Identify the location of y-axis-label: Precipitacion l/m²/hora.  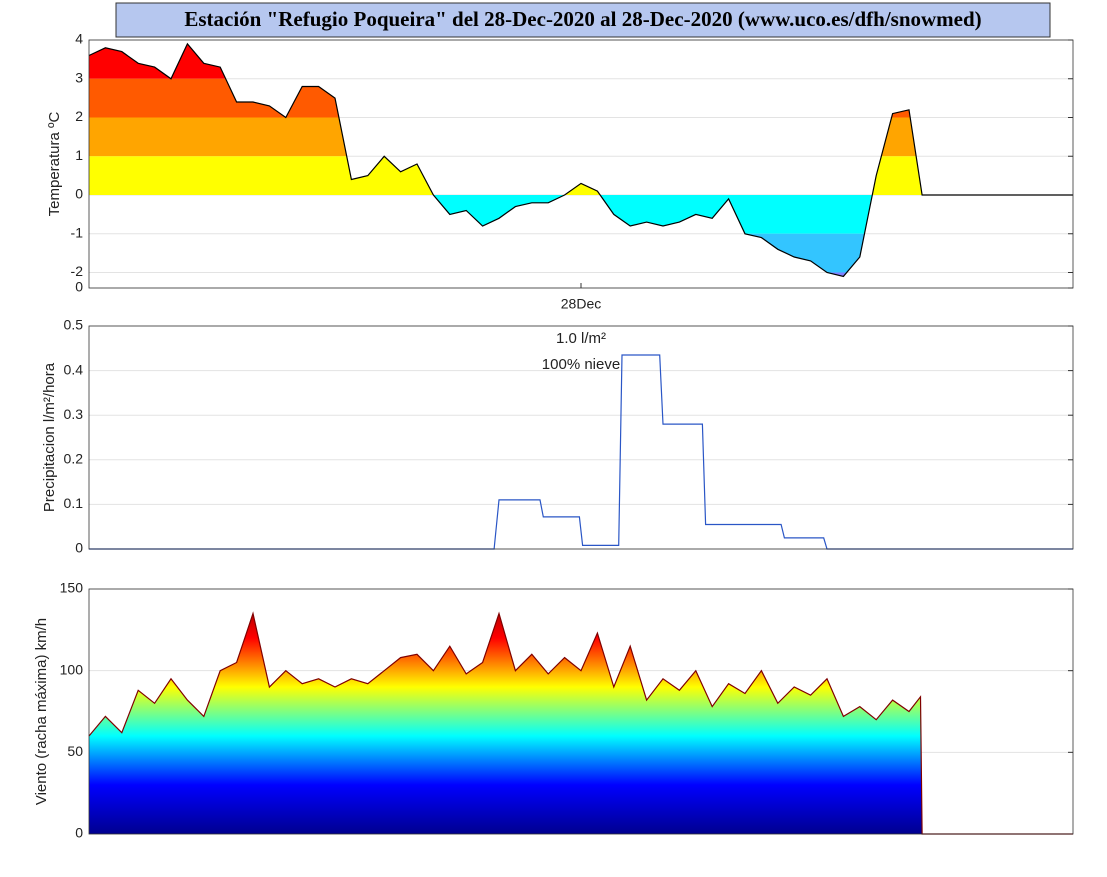
(49, 437).